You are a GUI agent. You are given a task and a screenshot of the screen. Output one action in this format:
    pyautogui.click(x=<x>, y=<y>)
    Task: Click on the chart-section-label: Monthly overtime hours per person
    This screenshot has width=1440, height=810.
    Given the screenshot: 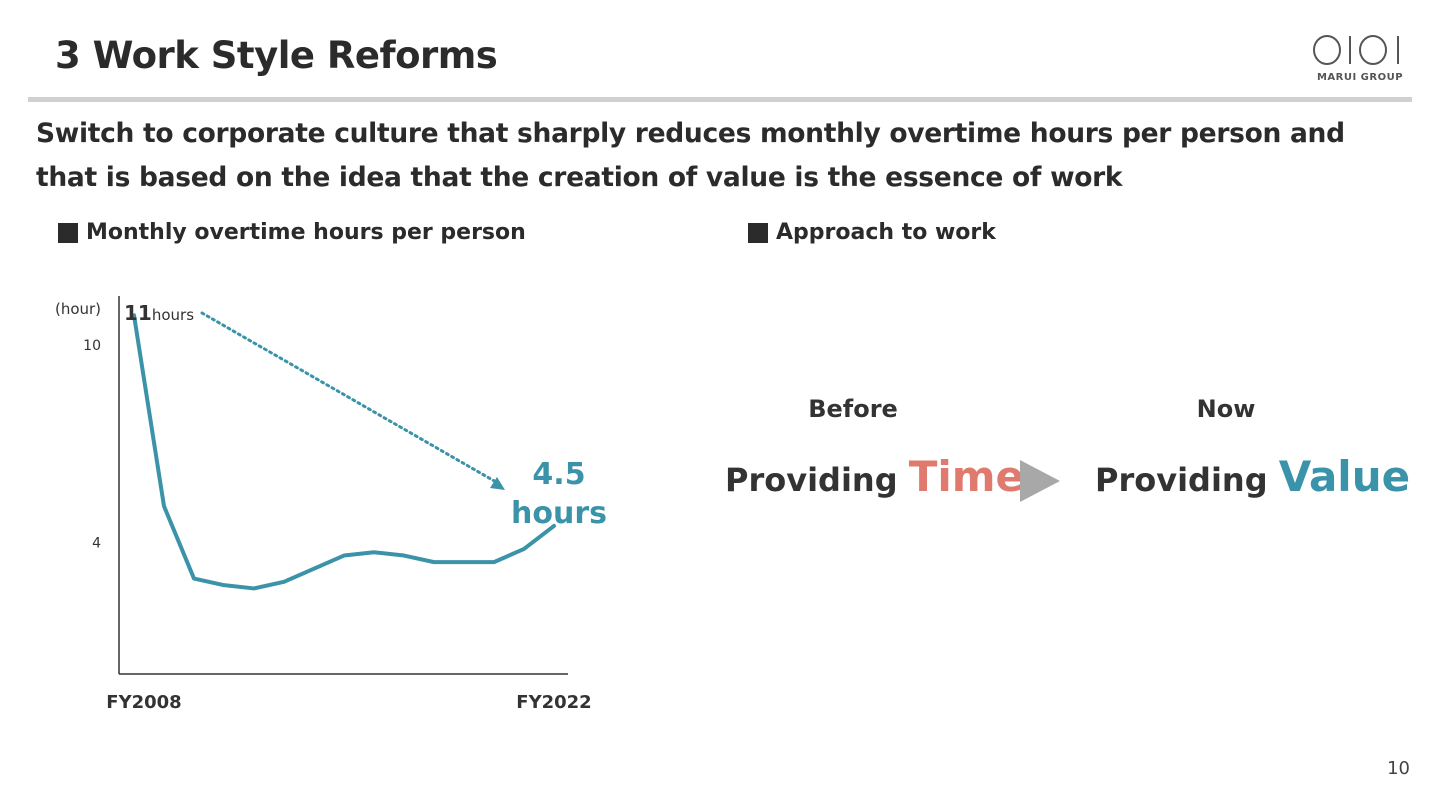 What is the action you would take?
    pyautogui.click(x=306, y=232)
    